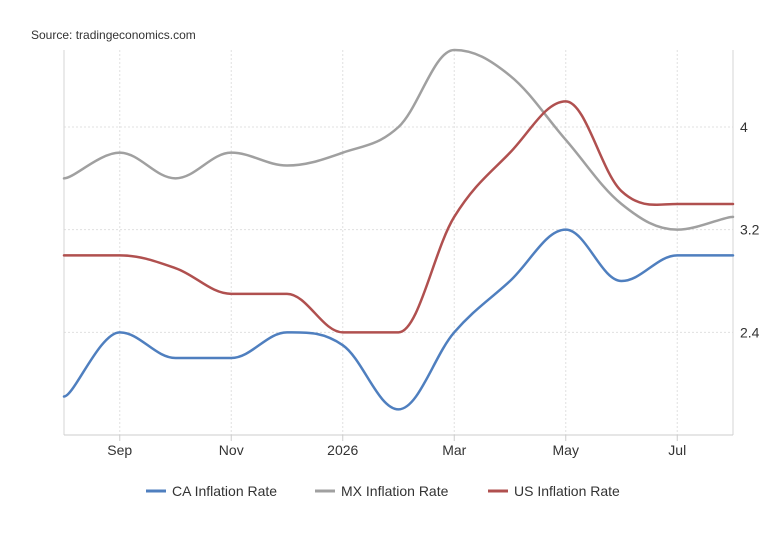  Describe the element at coordinates (677, 450) in the screenshot. I see `x-tick-label: Jul` at that location.